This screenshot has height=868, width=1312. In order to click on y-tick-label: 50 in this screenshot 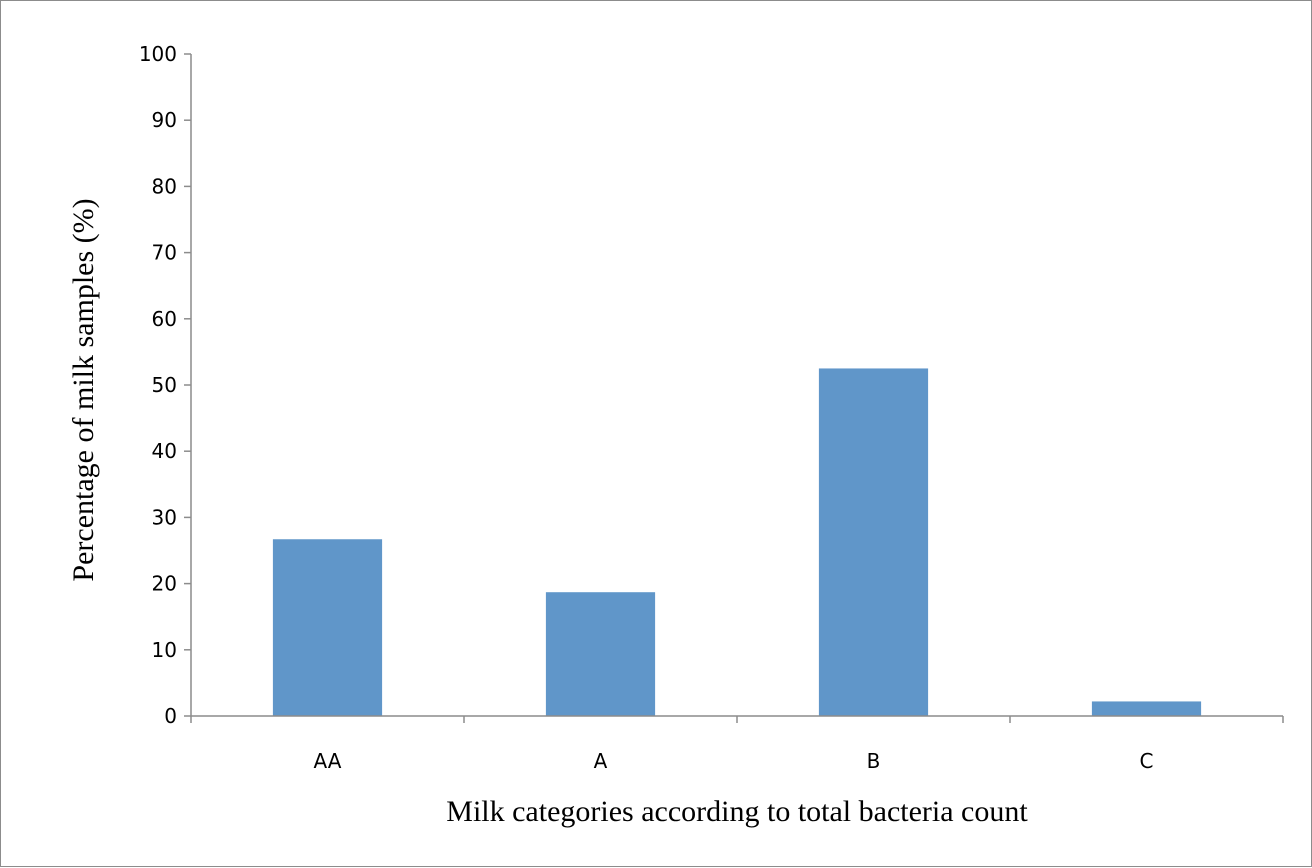, I will do `click(164, 385)`.